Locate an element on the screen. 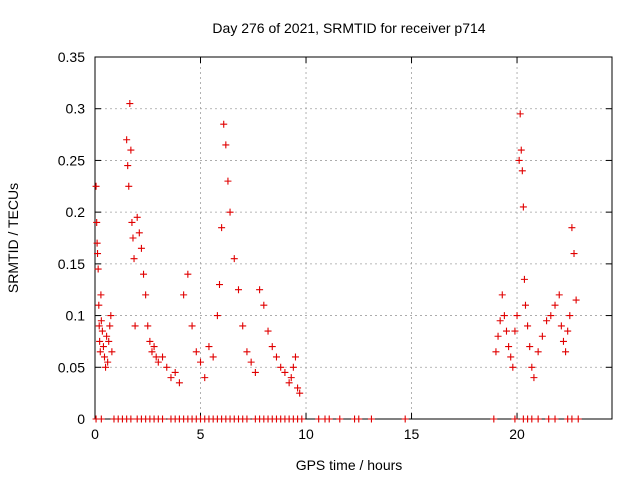 The width and height of the screenshot is (640, 480). y-tick-label: 0 is located at coordinates (81, 419).